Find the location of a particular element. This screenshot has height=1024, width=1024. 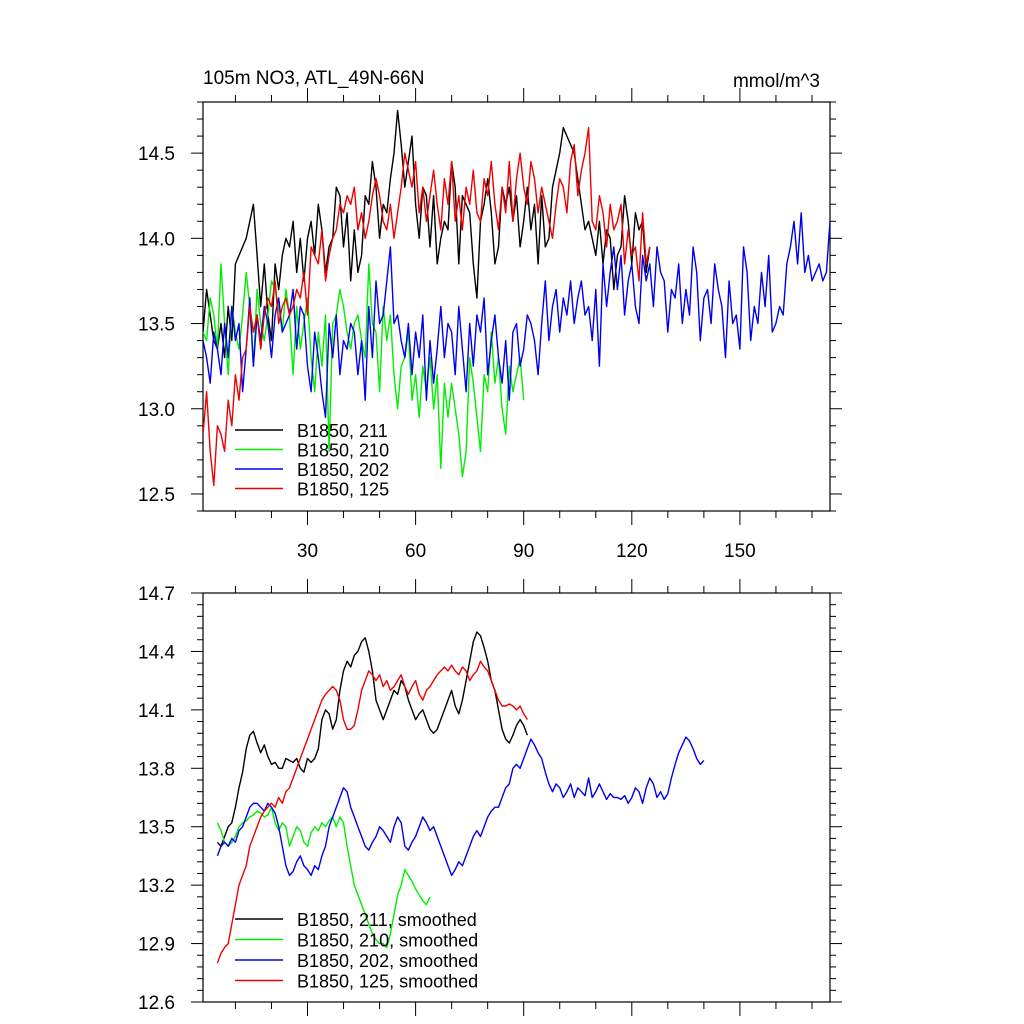

legend-label: B1850, 211, smoothed is located at coordinates (387, 920).